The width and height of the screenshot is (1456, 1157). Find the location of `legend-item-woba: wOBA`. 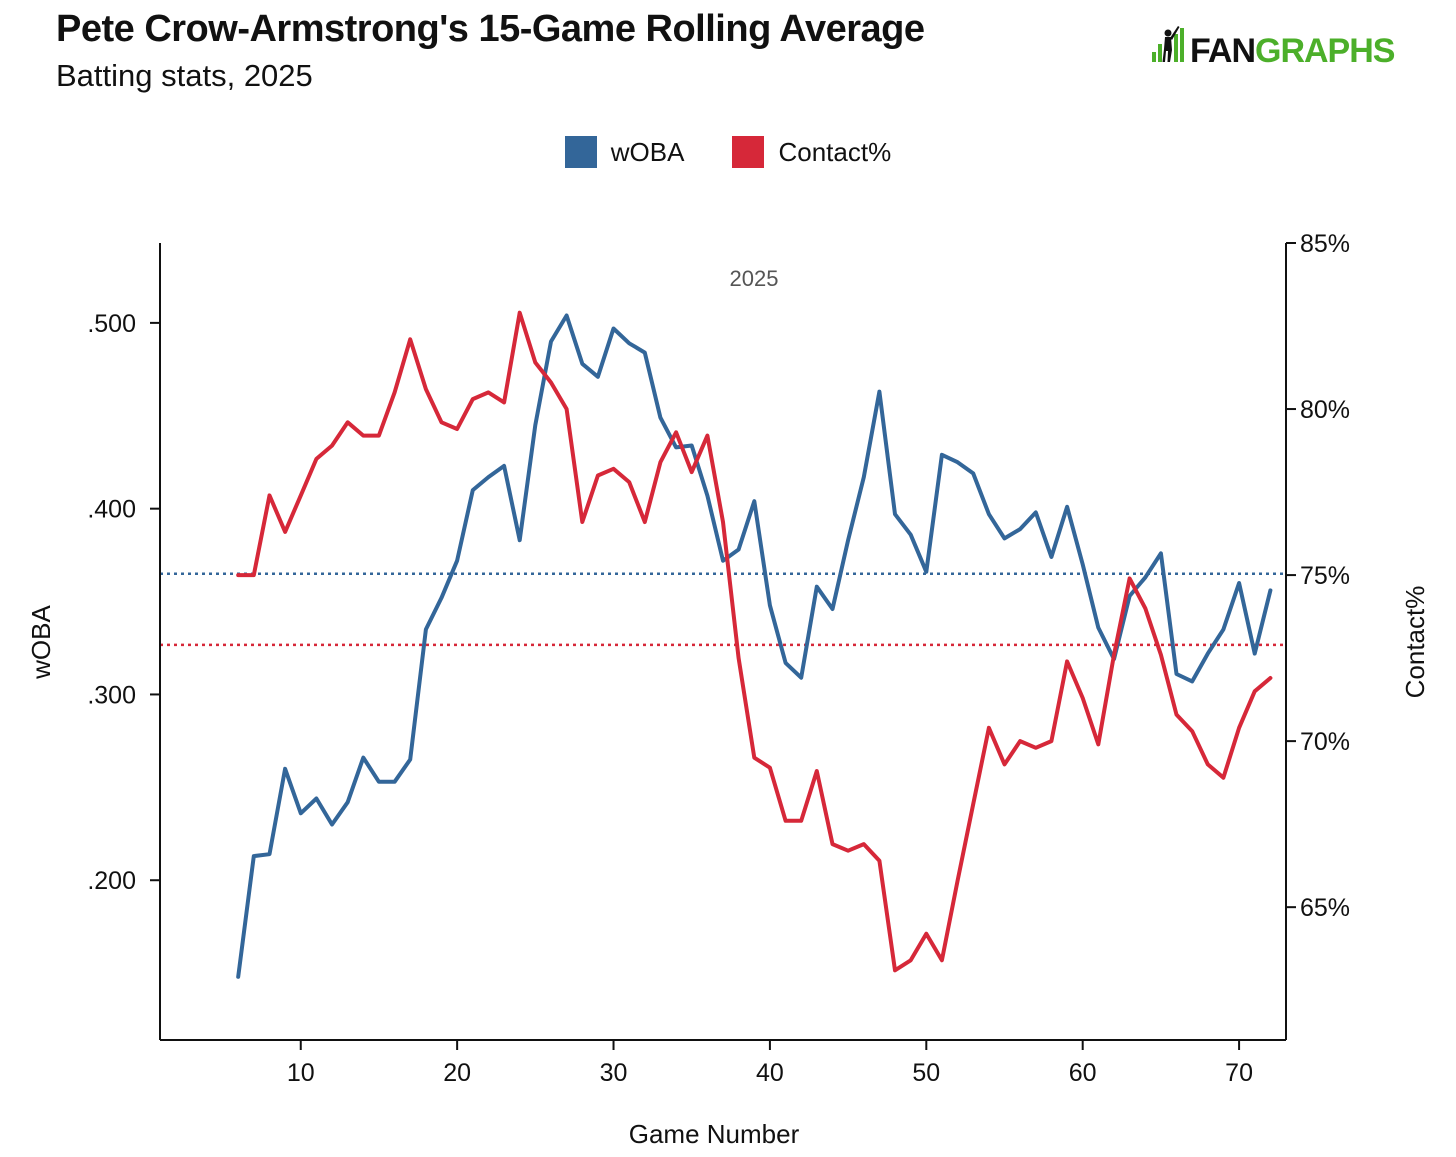

legend-item-woba: wOBA is located at coordinates (624, 152).